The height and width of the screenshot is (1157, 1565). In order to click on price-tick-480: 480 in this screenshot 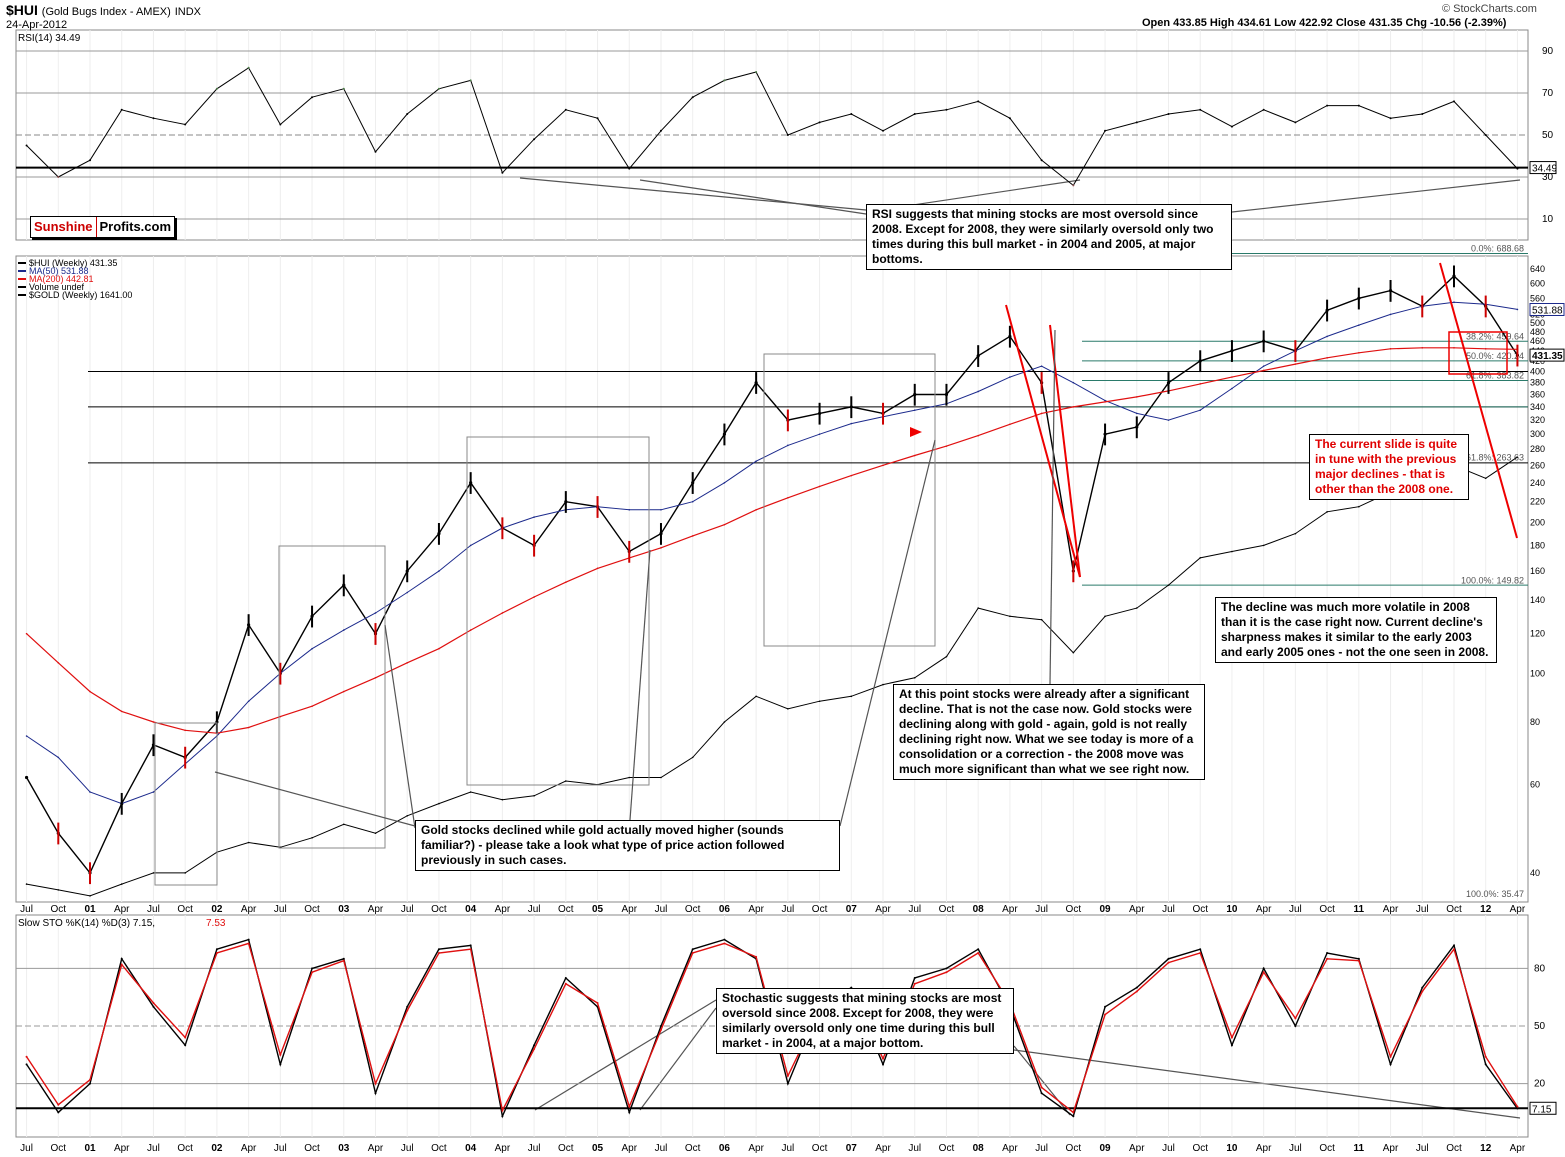, I will do `click(1537, 332)`.